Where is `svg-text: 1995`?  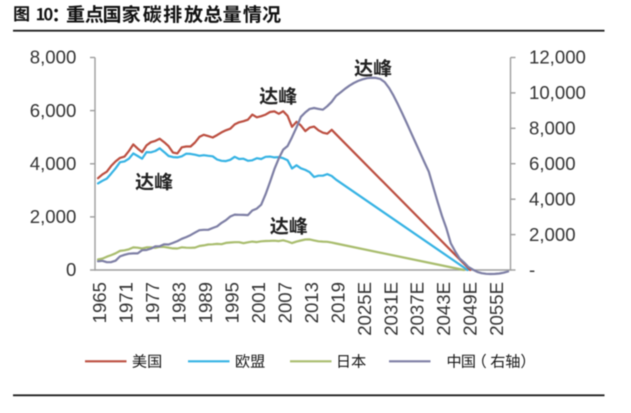 svg-text: 1995 is located at coordinates (232, 302).